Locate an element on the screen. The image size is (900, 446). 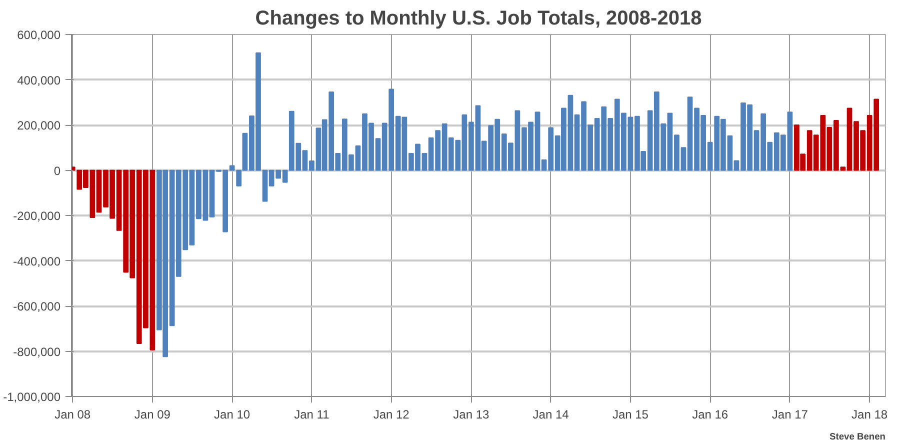
x-tick-label: Jan 14 is located at coordinates (551, 415).